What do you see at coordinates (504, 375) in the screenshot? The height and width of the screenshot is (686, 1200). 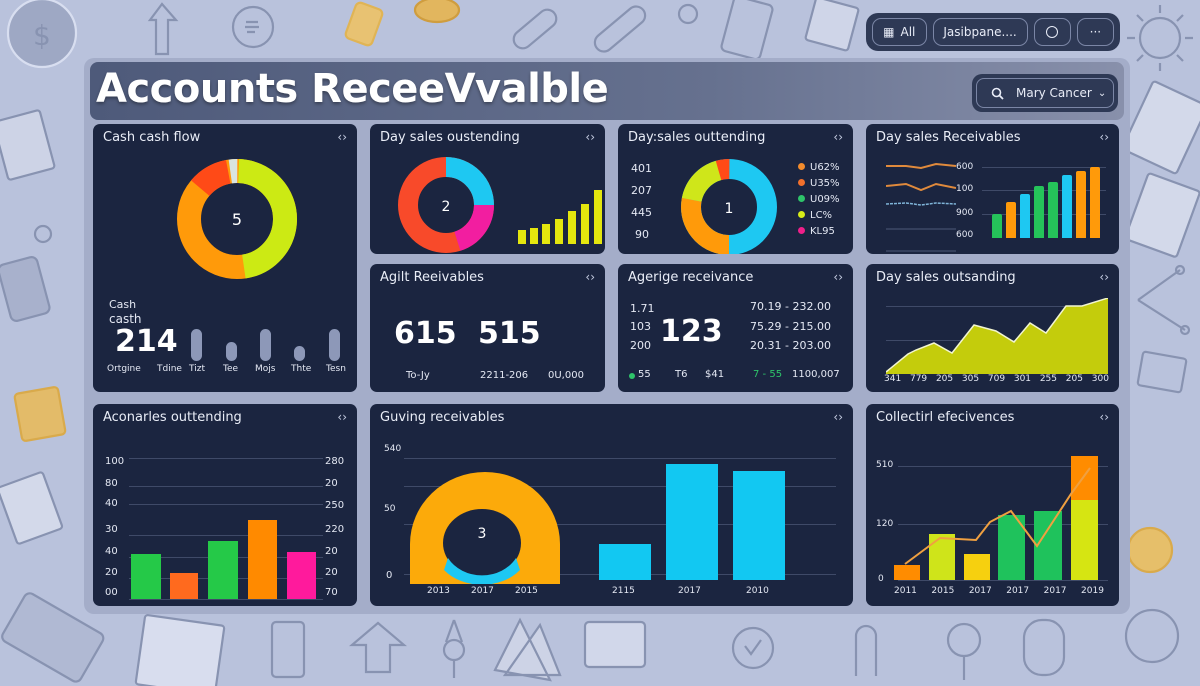 I see `metric-sub-2: 2211-206` at bounding box center [504, 375].